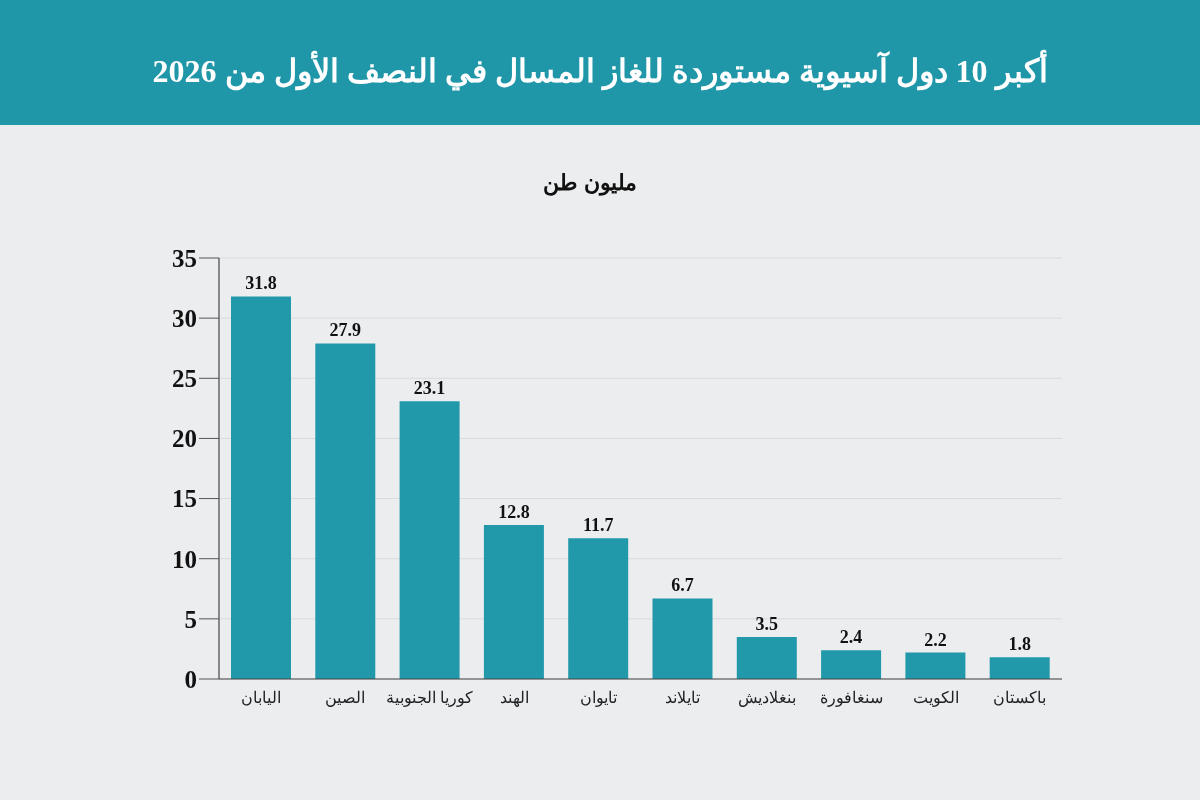 Image resolution: width=1200 pixels, height=800 pixels. What do you see at coordinates (184, 319) in the screenshot?
I see `y-tick-label: 30` at bounding box center [184, 319].